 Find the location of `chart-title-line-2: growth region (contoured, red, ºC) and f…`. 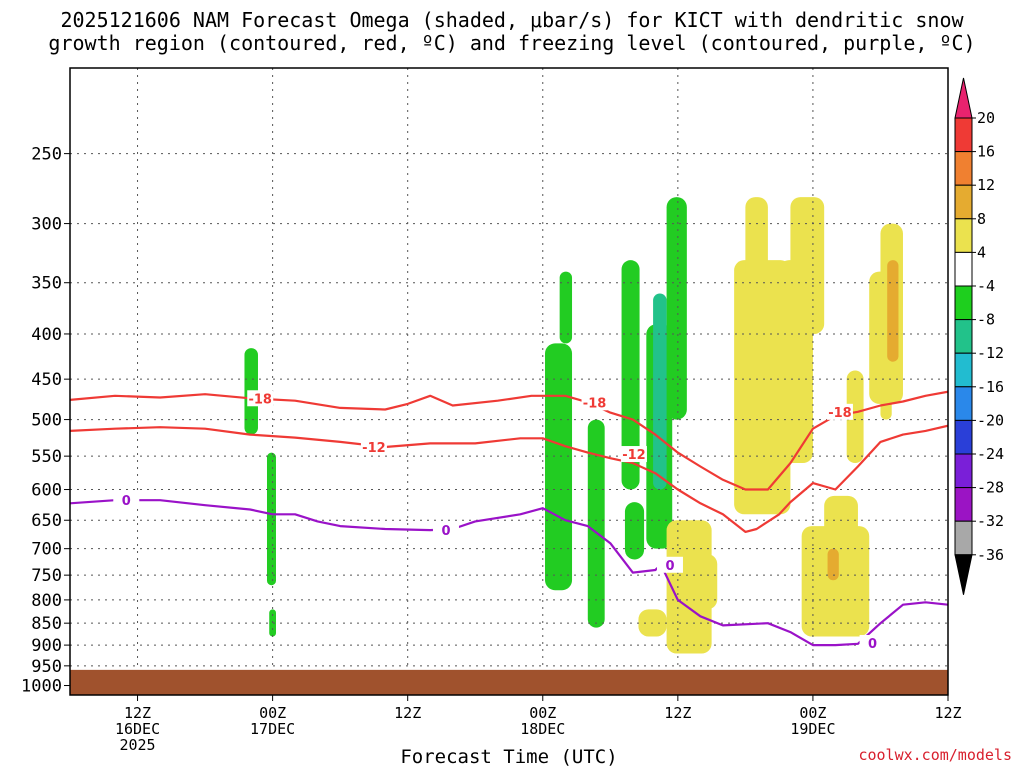

chart-title-line-2: growth region (contoured, red, ºC) and f… is located at coordinates (512, 43).